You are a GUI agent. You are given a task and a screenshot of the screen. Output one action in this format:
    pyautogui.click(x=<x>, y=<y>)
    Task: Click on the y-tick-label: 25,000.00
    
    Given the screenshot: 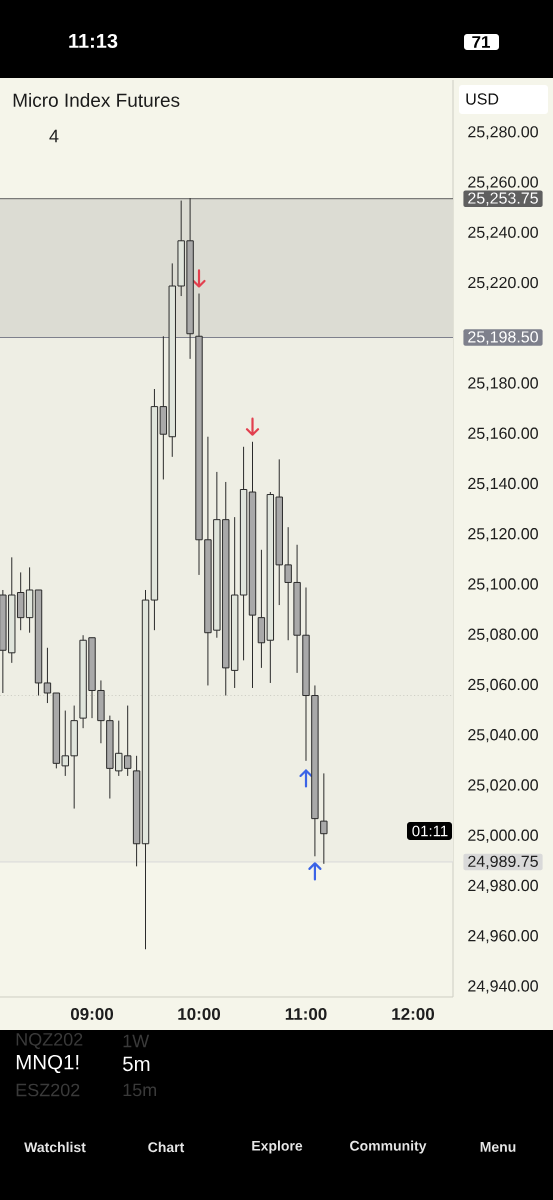 What is the action you would take?
    pyautogui.click(x=503, y=836)
    